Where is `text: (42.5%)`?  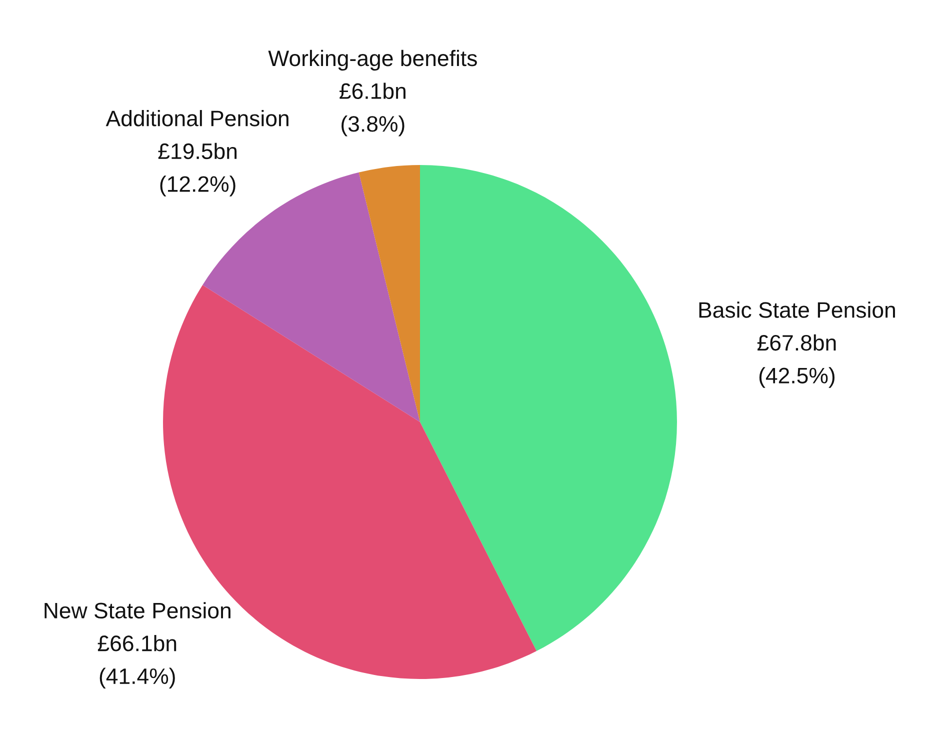
text: (42.5%) is located at coordinates (796, 377).